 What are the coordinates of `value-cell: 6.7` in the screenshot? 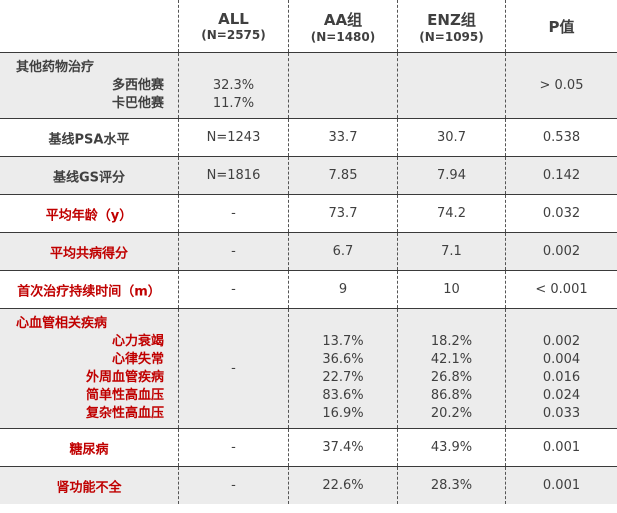 It's located at (342, 251).